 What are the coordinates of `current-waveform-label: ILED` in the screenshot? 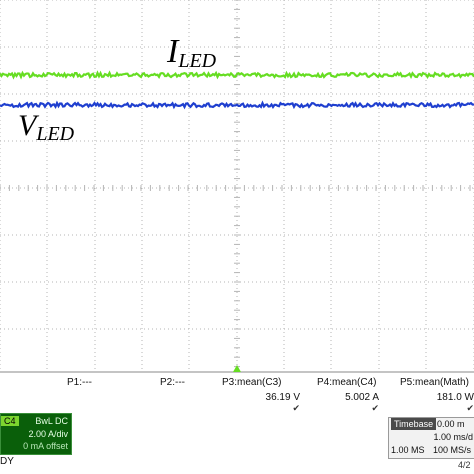 It's located at (192, 52).